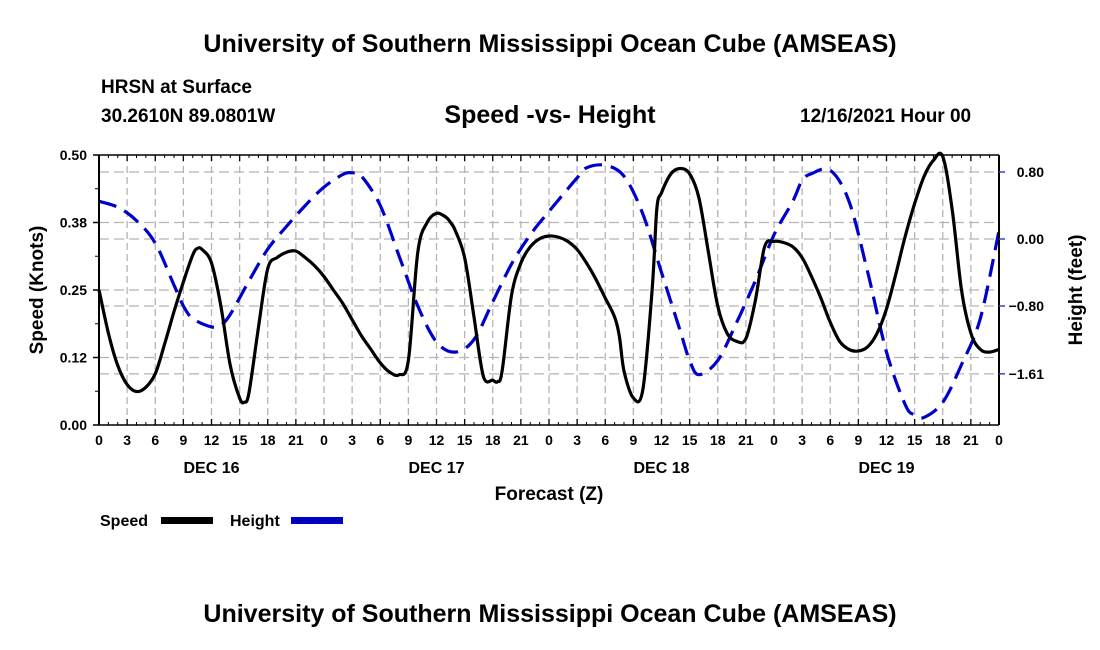 The image size is (1100, 650). I want to click on legend-swatch-speed, so click(187, 520).